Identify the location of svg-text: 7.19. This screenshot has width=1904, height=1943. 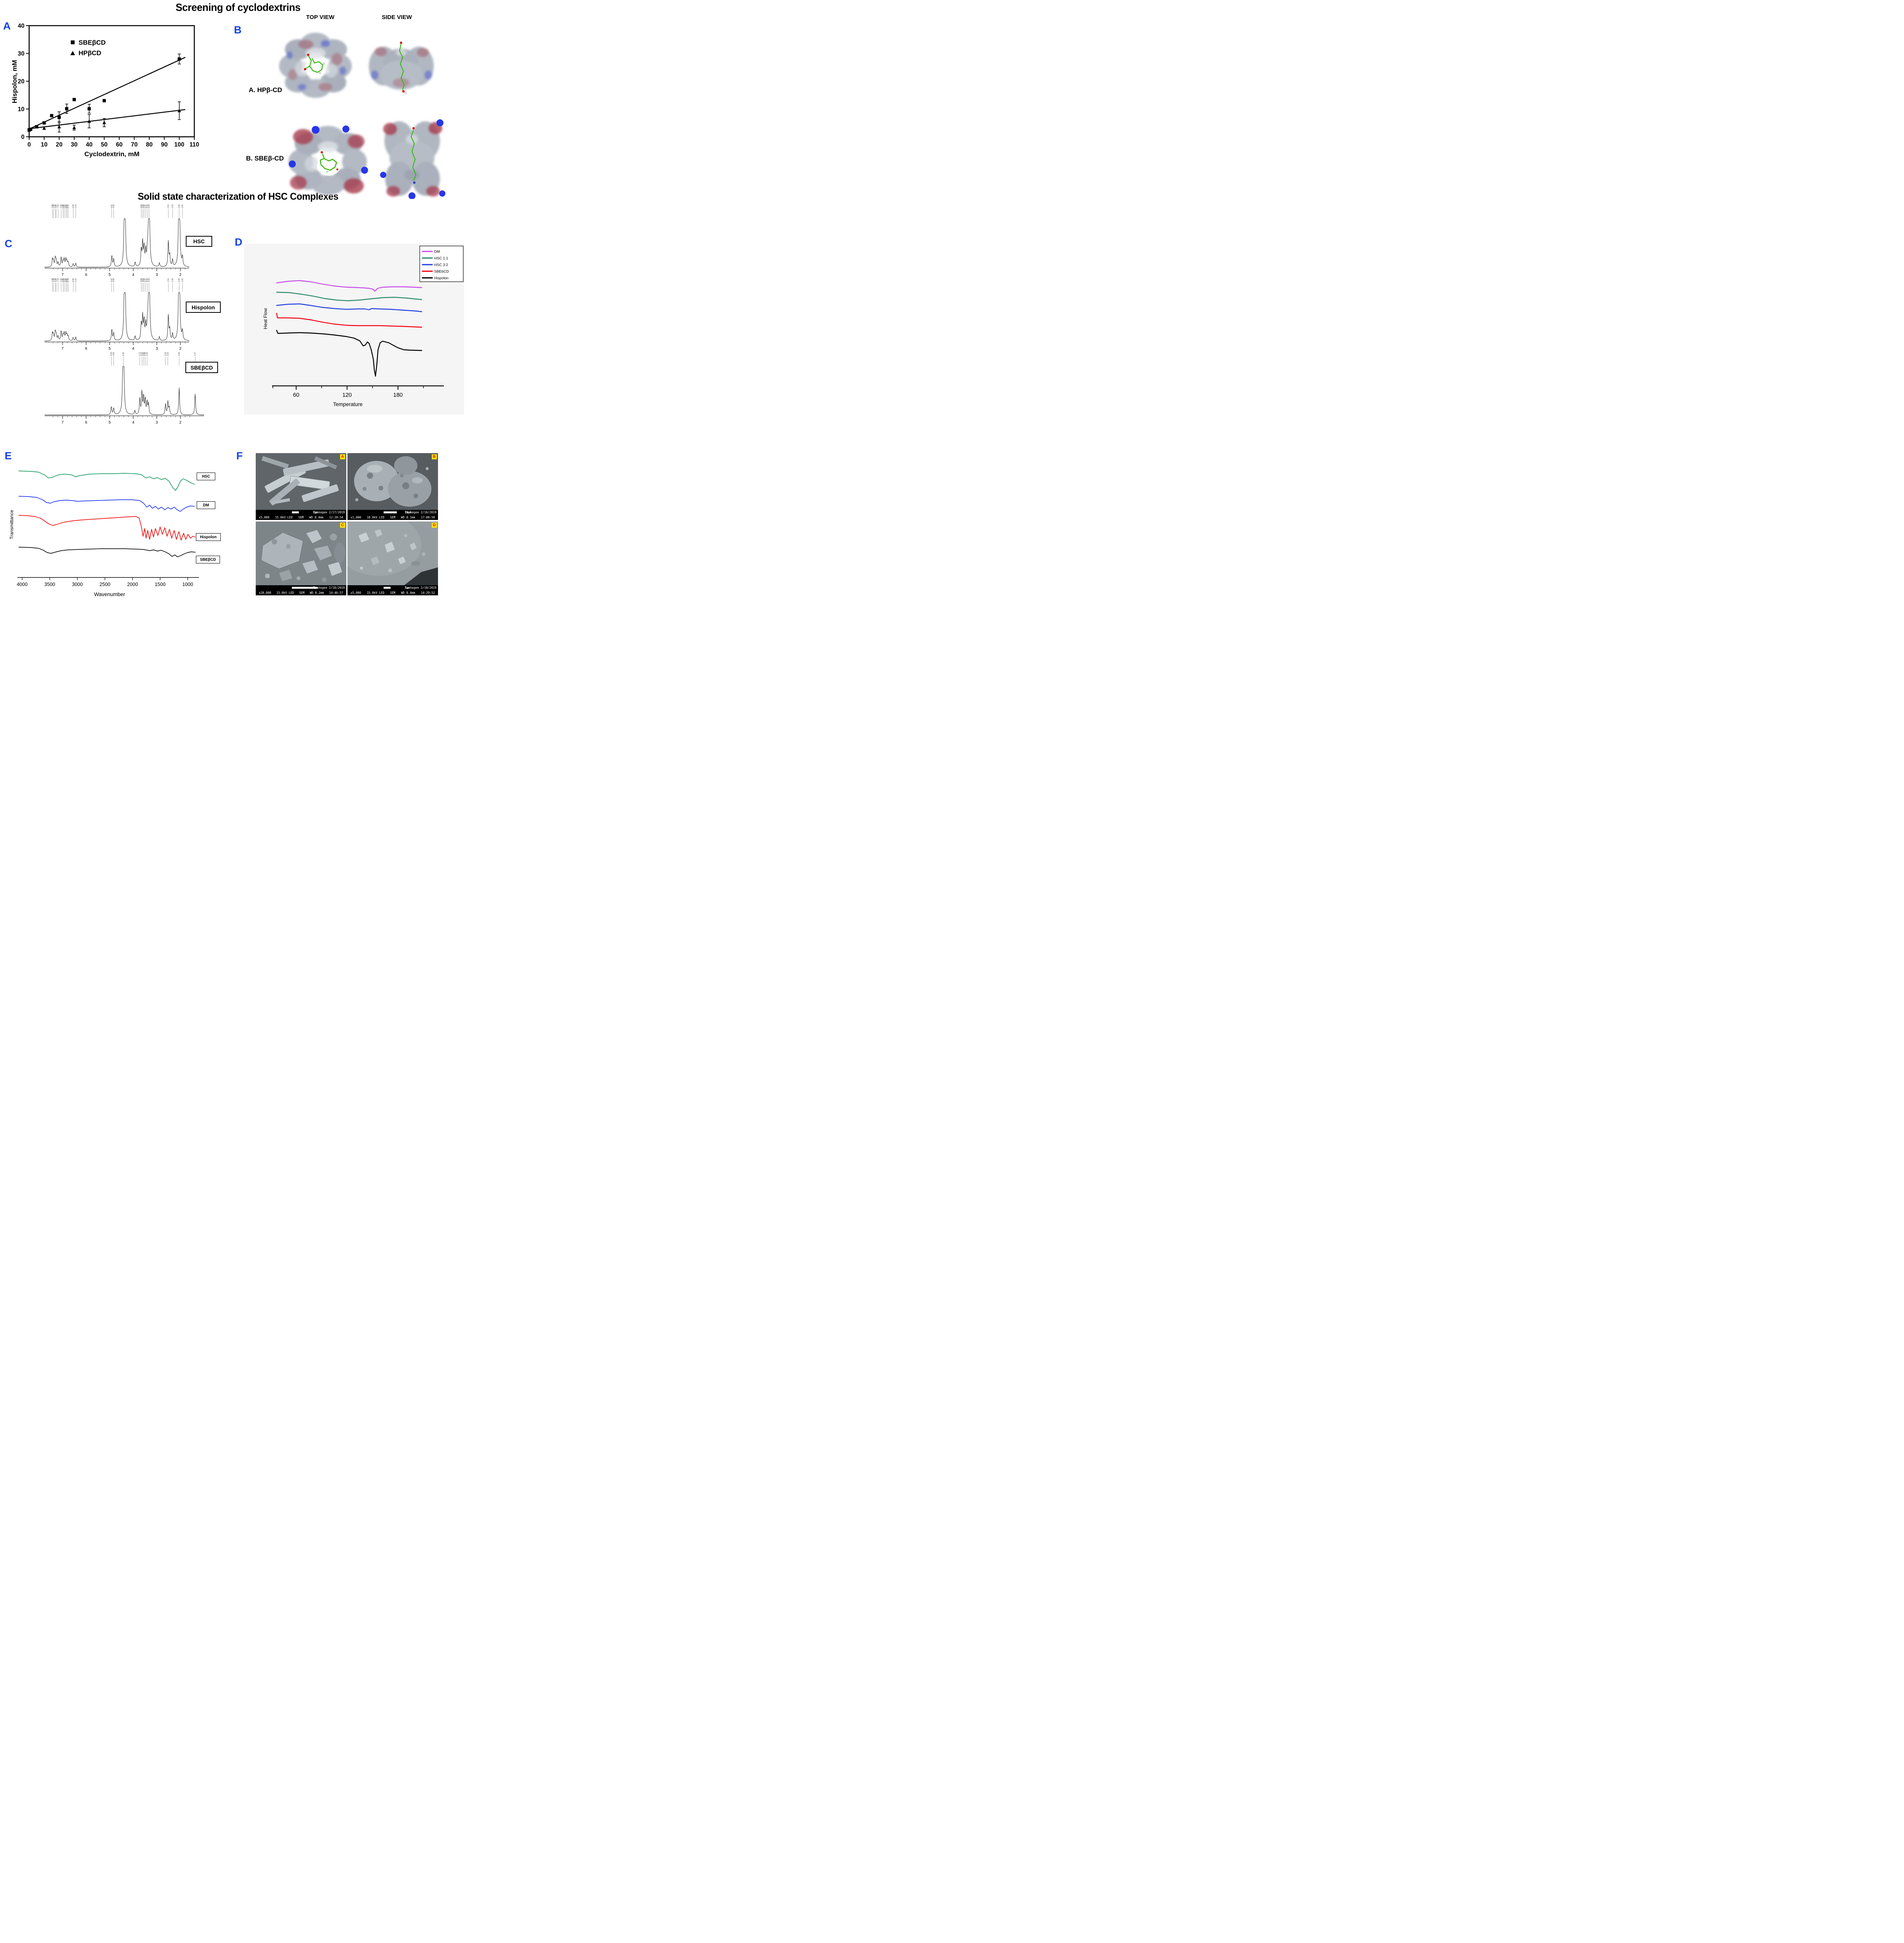
(58, 206).